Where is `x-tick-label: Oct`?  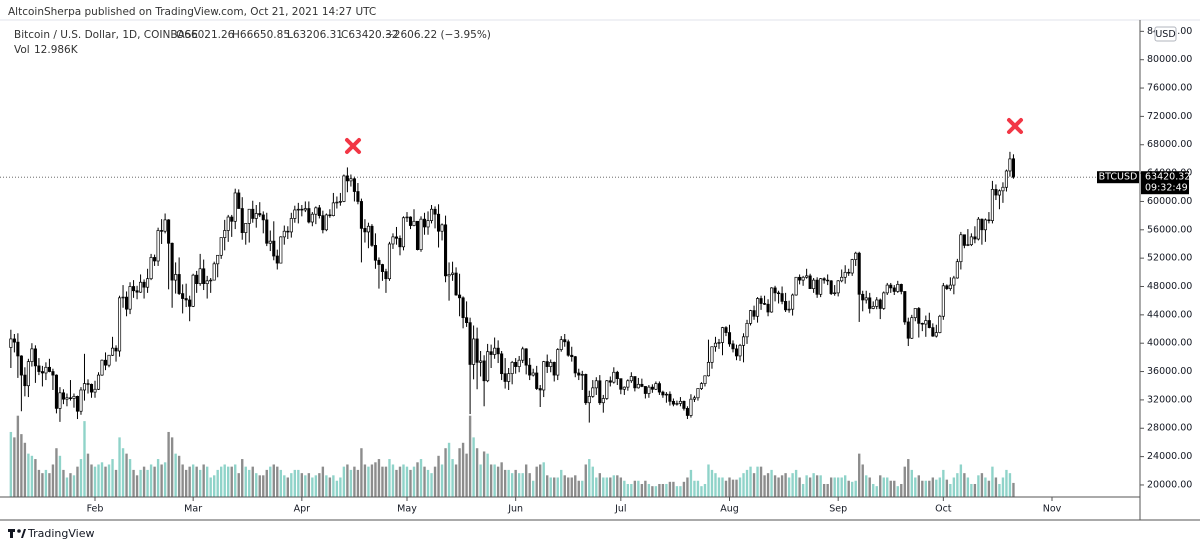 x-tick-label: Oct is located at coordinates (943, 509).